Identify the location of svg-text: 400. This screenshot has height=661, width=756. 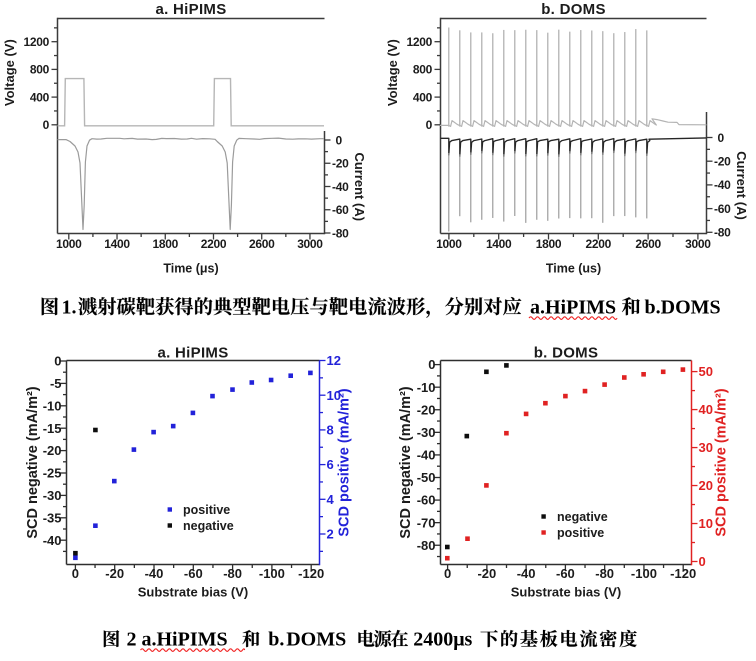
(423, 97).